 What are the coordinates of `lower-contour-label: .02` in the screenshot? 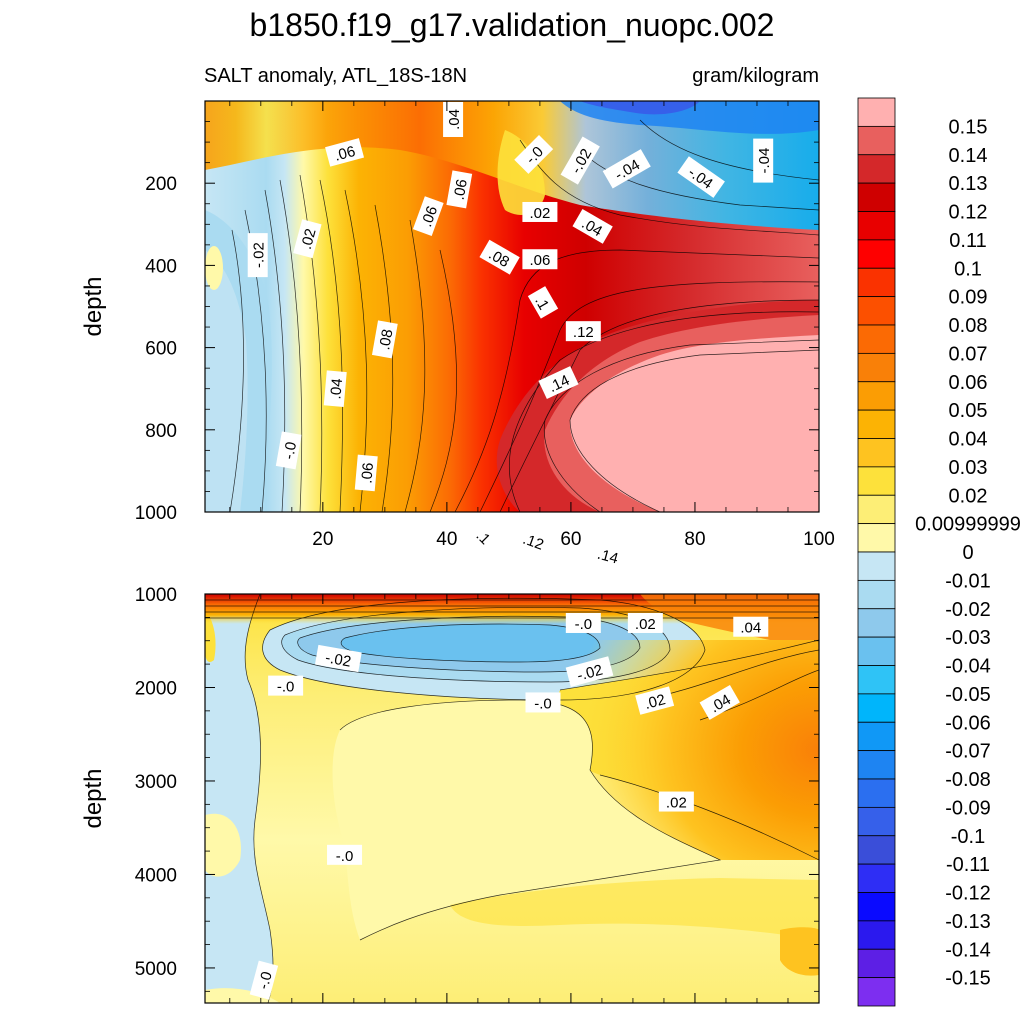 It's located at (645, 622).